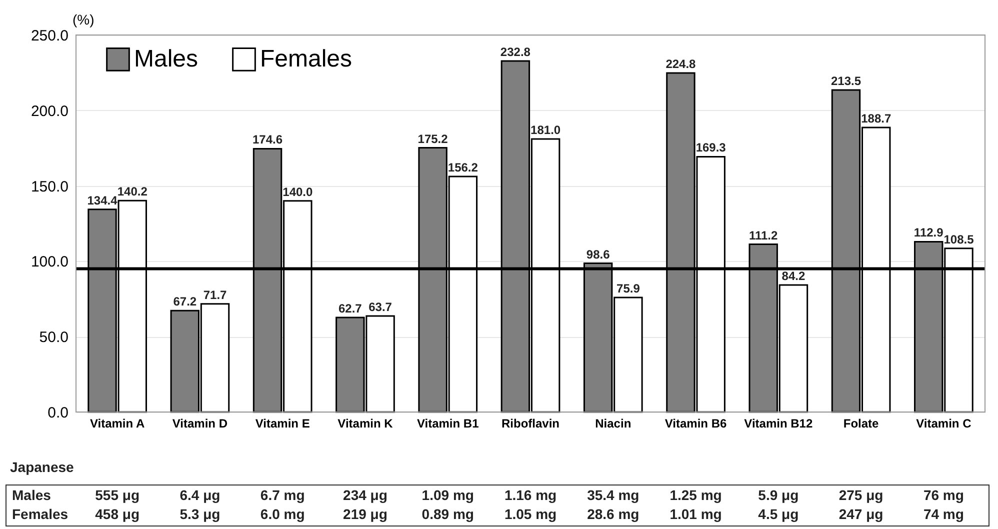 The image size is (998, 529). What do you see at coordinates (861, 423) in the screenshot?
I see `x-tick-label: Folate` at bounding box center [861, 423].